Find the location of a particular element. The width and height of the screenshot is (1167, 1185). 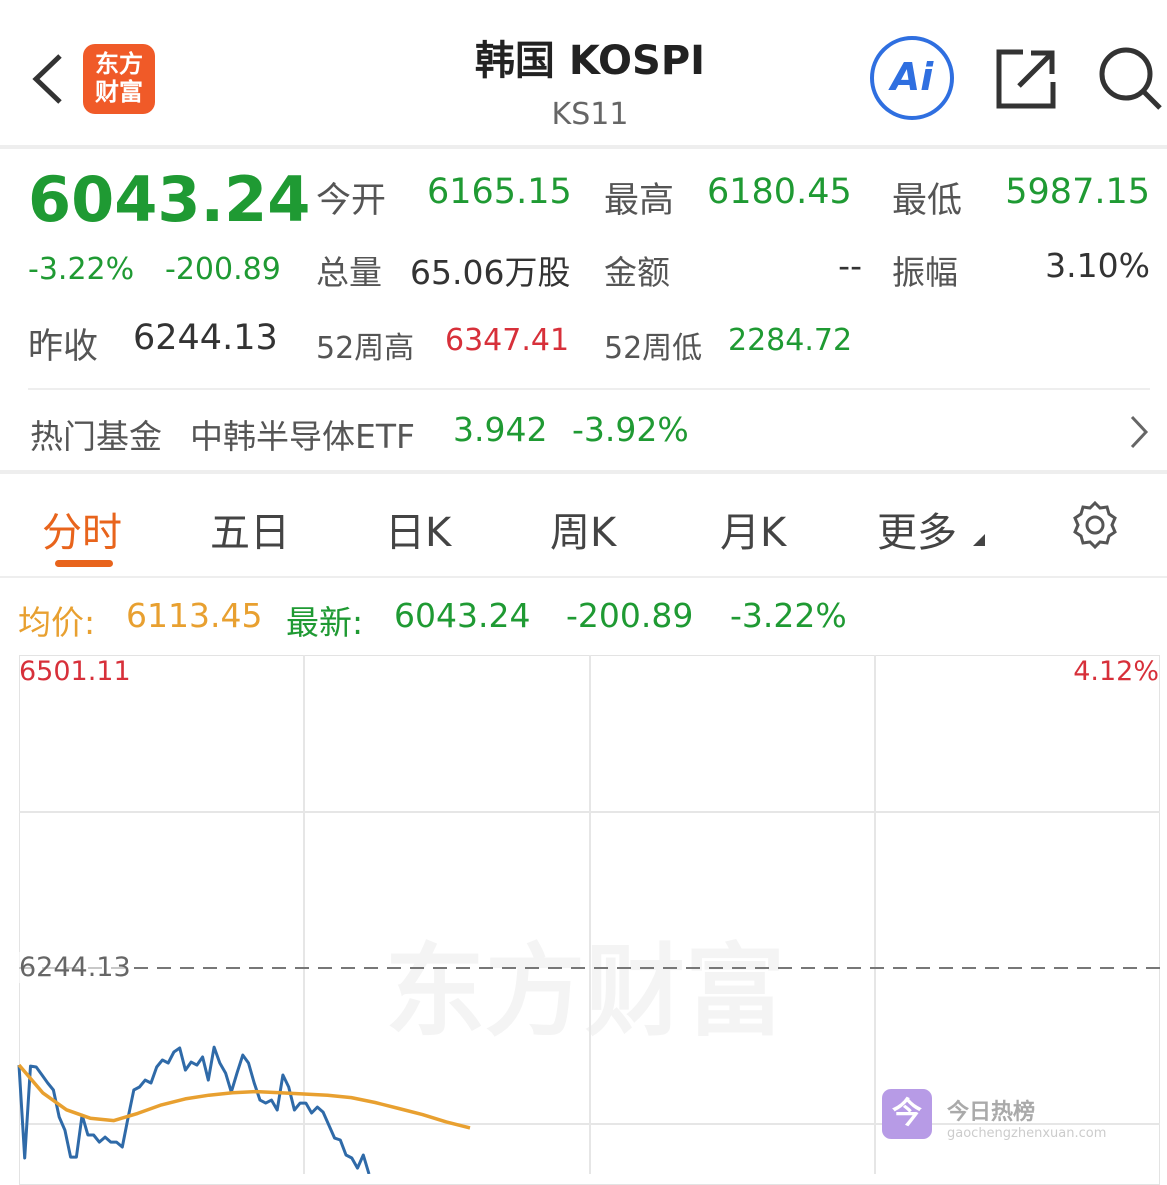

volume-label: 总量 is located at coordinates (349, 272).